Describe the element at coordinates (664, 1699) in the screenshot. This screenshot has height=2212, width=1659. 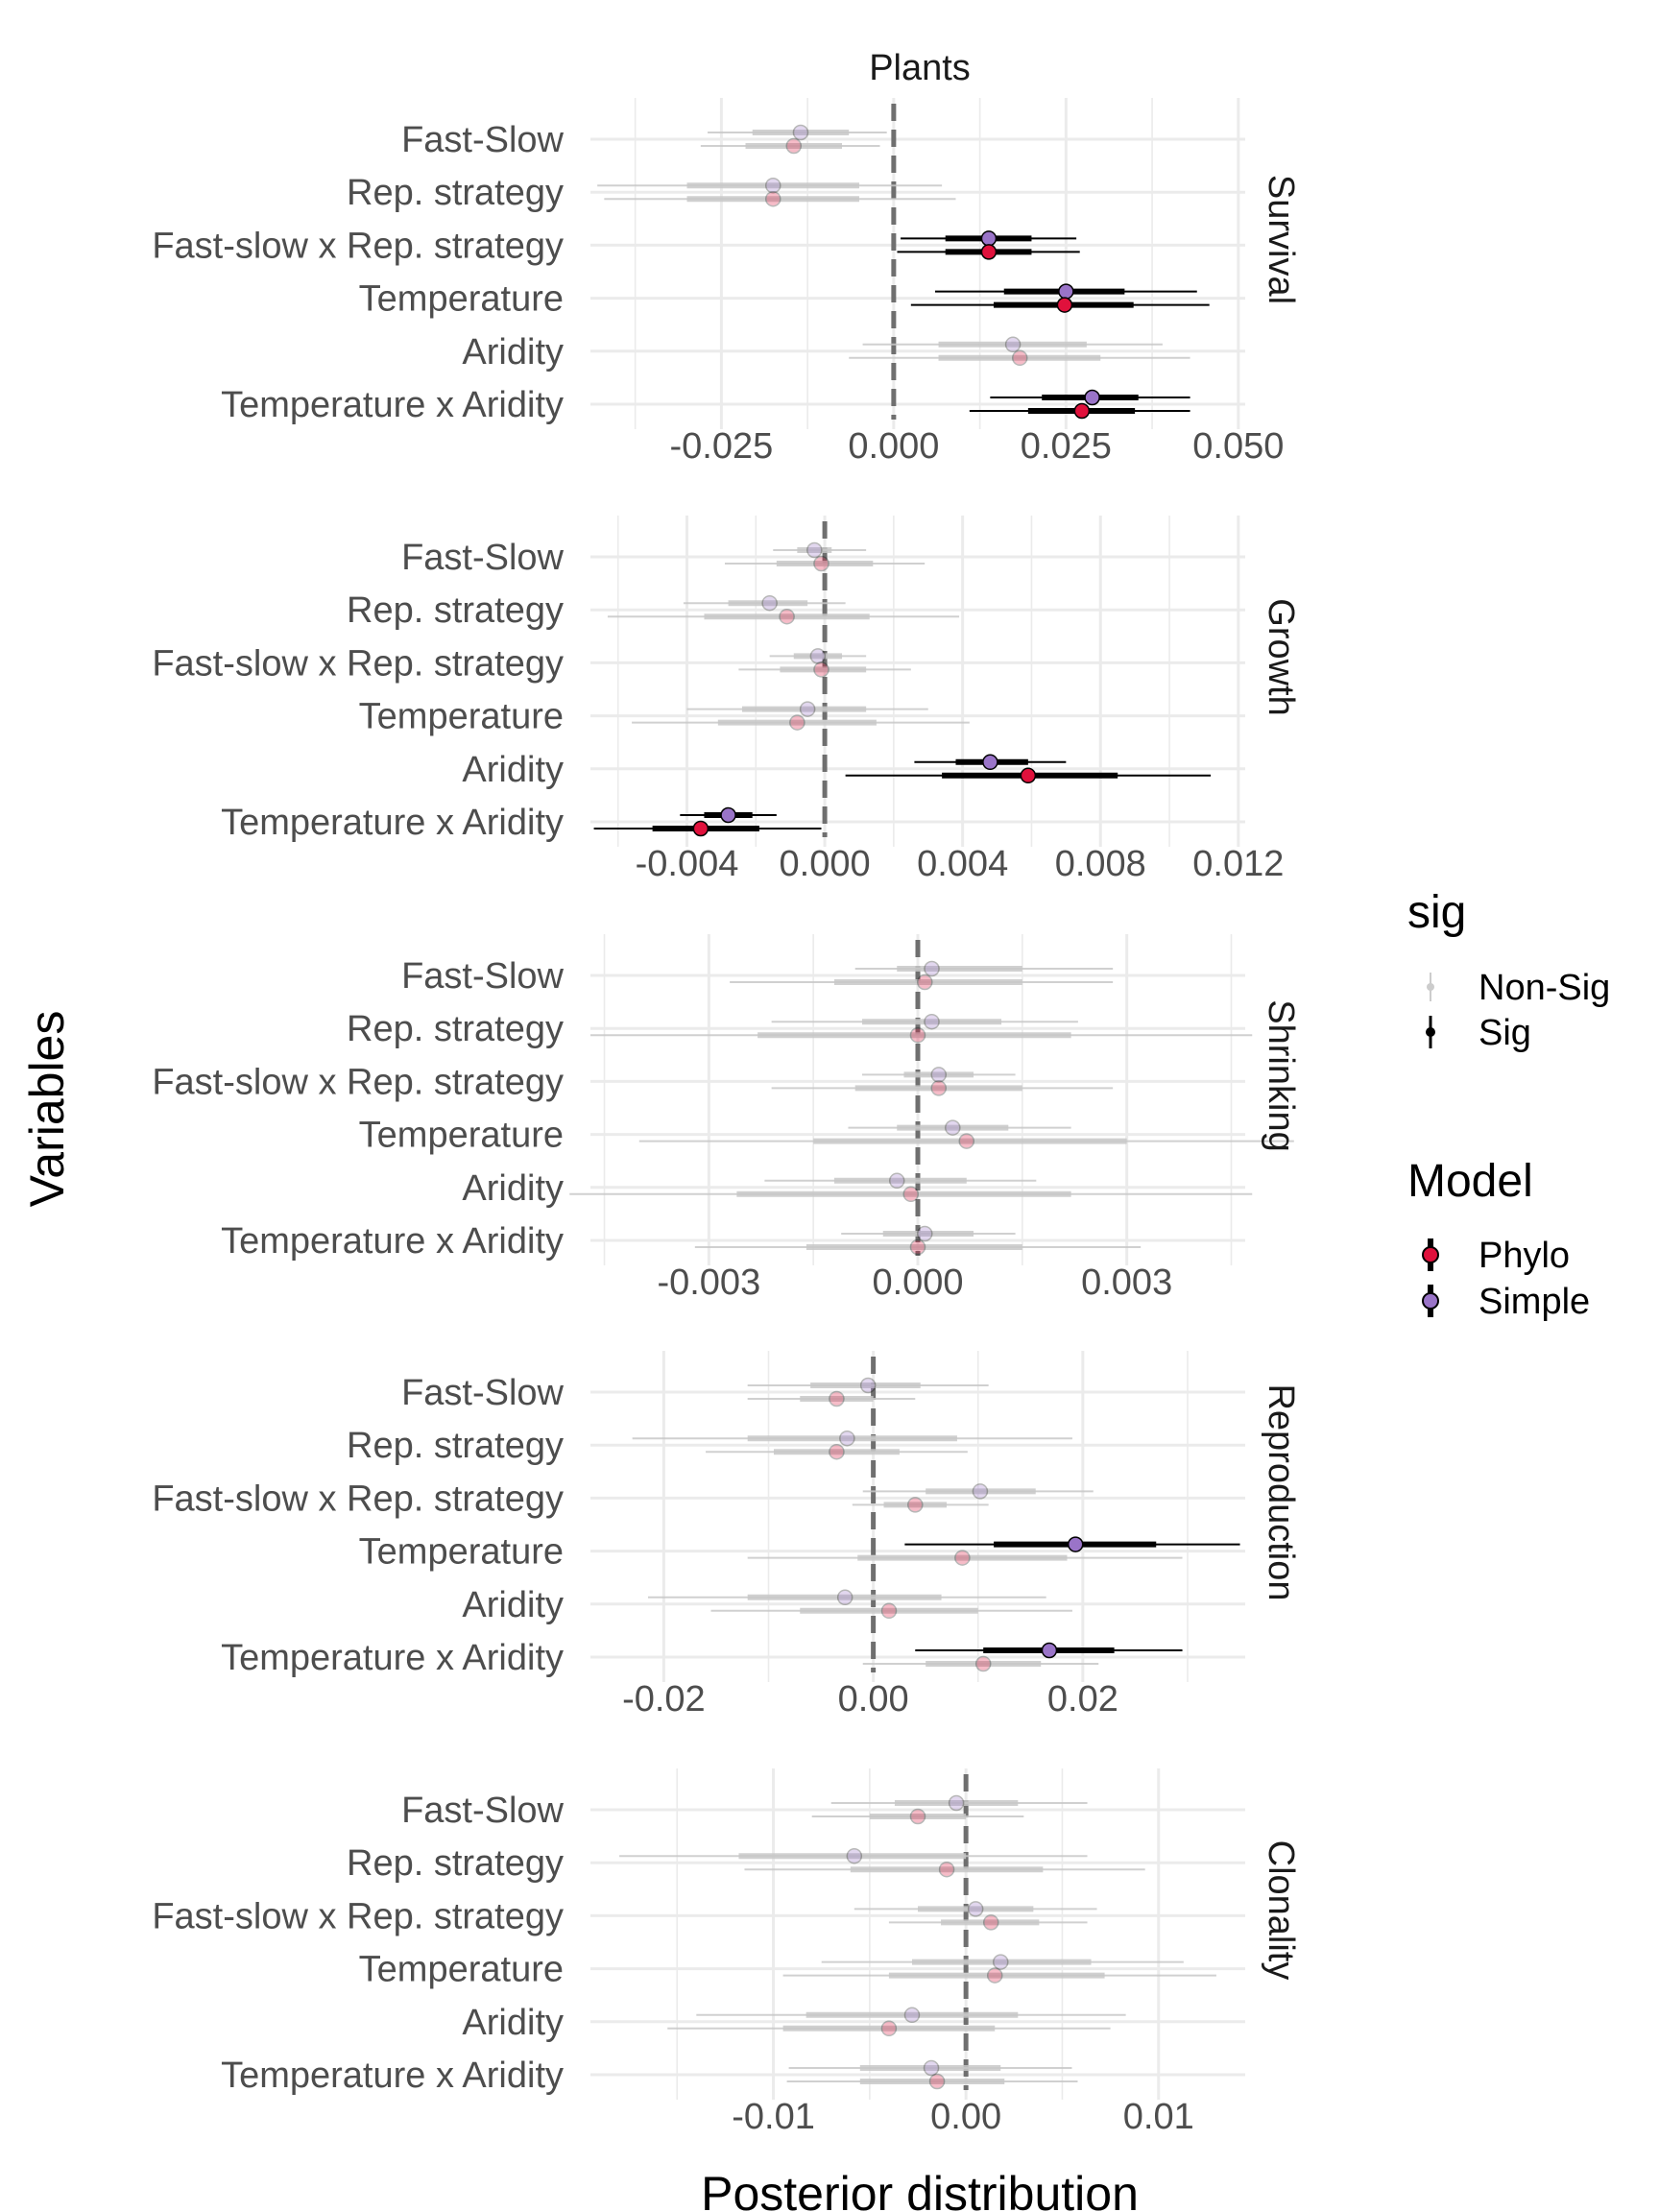
I see `x-tick-label: -0.02` at that location.